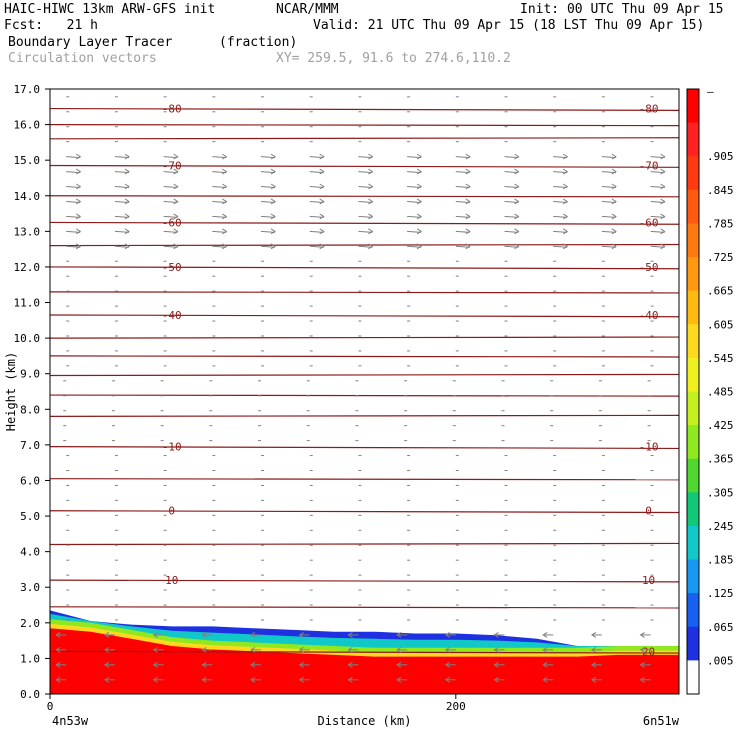 Image resolution: width=740 pixels, height=740 pixels. Describe the element at coordinates (27, 338) in the screenshot. I see `y-tick-label: 10.0` at that location.